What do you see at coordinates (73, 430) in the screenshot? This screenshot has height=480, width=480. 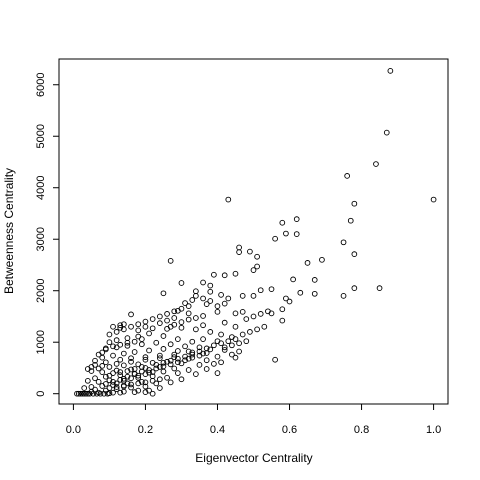 I see `x-tick-label: 0.0` at bounding box center [73, 430].